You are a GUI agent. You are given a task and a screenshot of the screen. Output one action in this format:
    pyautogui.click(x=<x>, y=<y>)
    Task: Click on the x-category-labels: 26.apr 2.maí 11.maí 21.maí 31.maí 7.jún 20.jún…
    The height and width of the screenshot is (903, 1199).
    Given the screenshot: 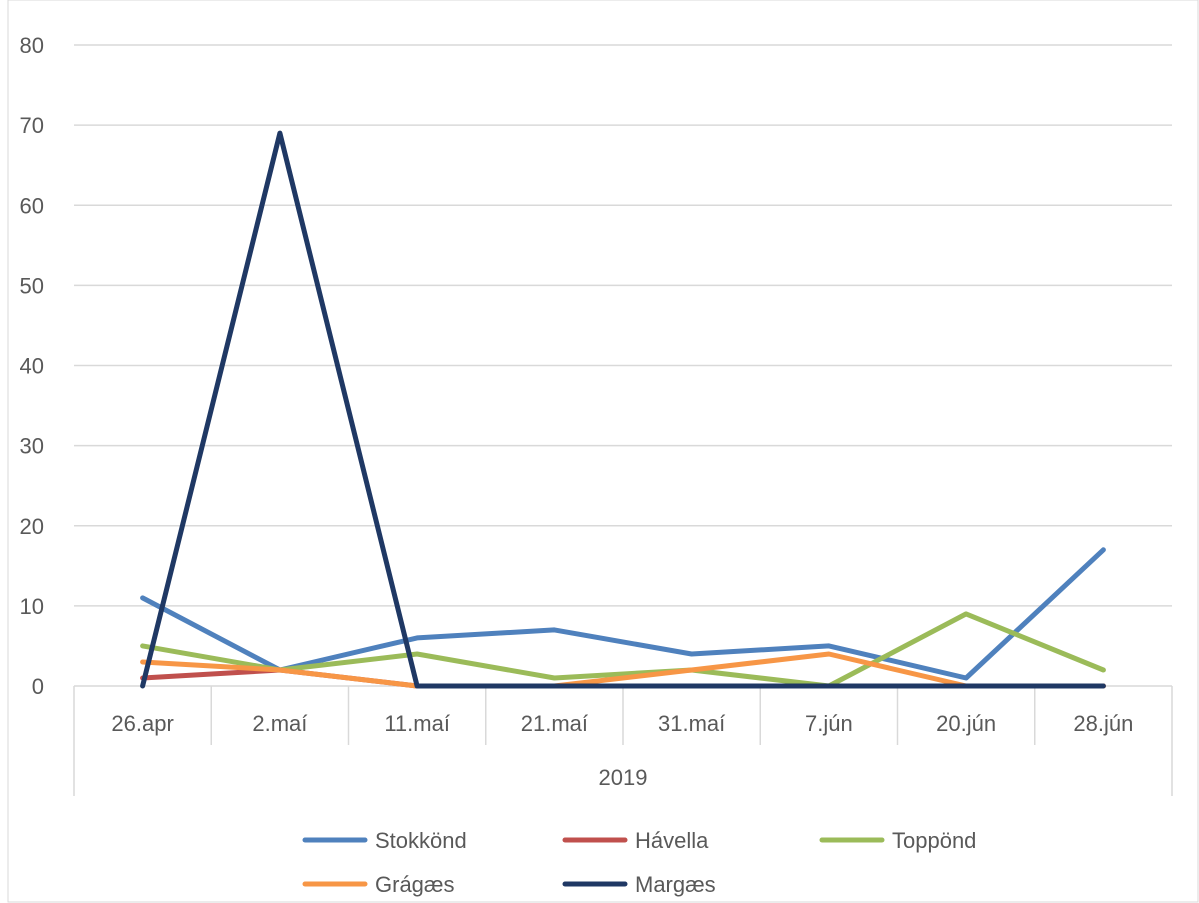 What is the action you would take?
    pyautogui.click(x=622, y=750)
    